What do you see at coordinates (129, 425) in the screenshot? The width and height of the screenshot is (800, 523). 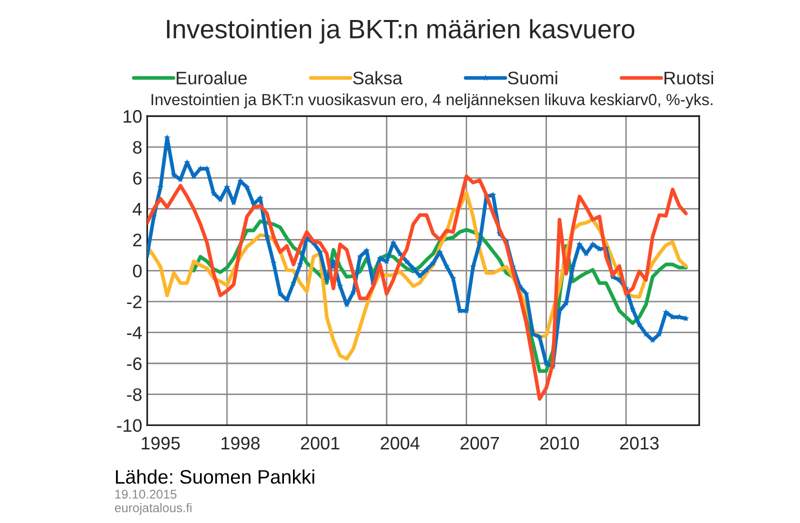 I see `y-tick-label: -10` at bounding box center [129, 425].